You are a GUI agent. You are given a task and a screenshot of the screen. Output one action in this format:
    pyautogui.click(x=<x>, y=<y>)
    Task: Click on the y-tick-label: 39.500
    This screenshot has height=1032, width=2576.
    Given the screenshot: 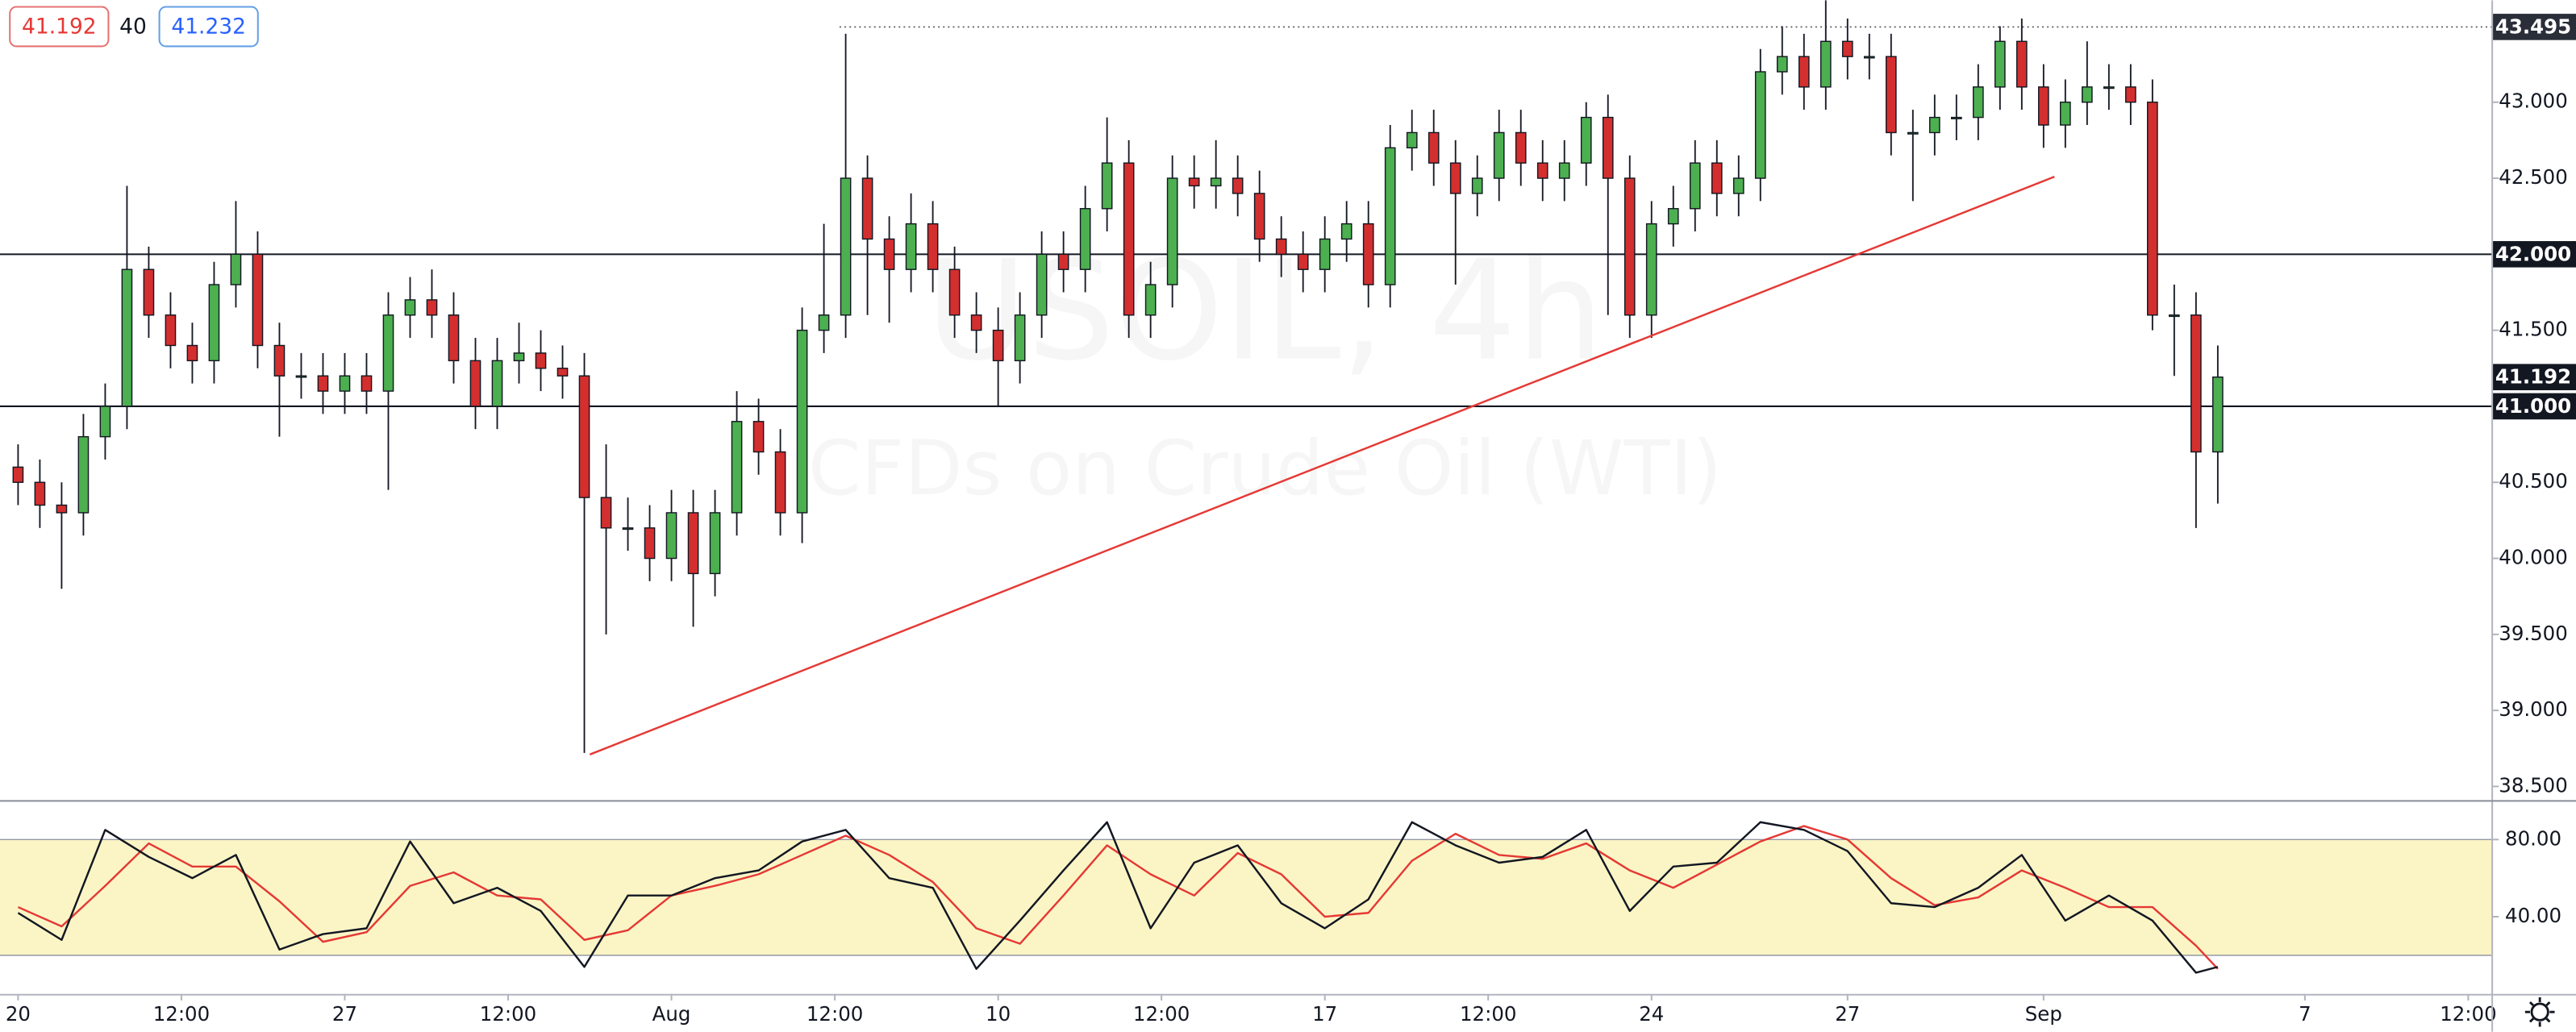 What is the action you would take?
    pyautogui.click(x=2533, y=633)
    